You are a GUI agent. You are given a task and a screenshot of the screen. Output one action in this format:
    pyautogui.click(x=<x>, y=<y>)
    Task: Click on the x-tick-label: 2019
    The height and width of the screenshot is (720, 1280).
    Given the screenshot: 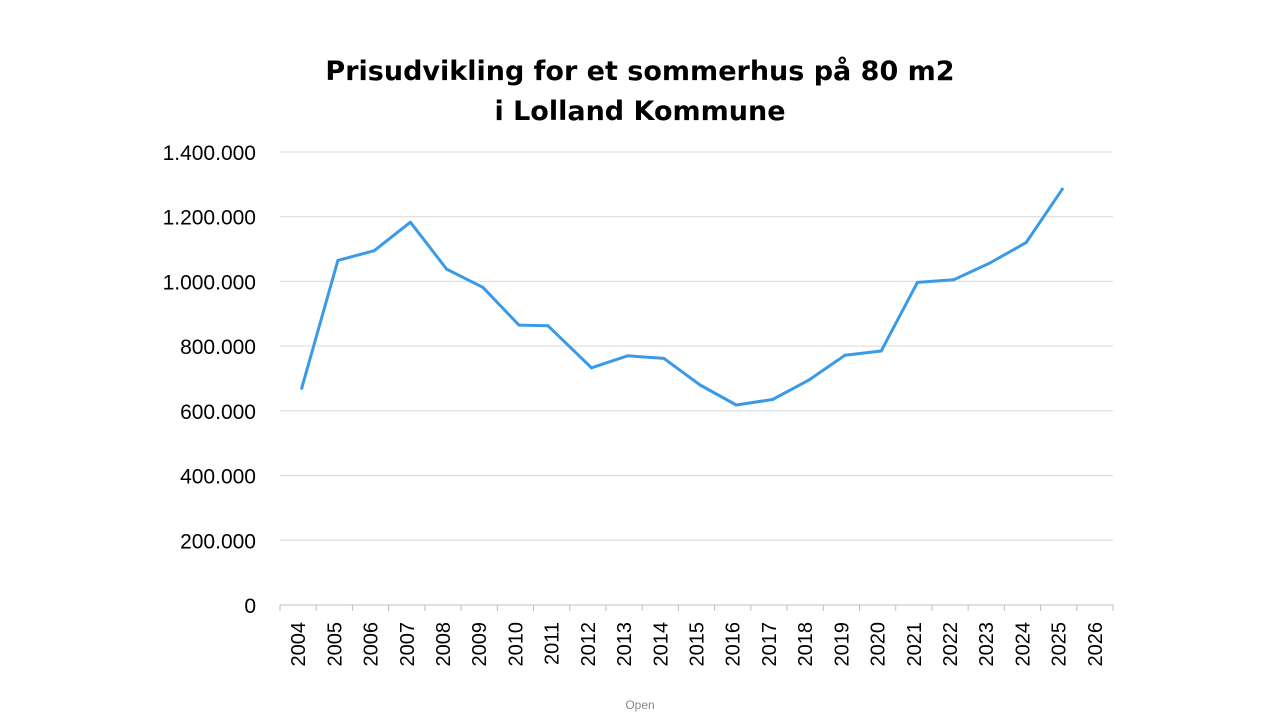 What is the action you would take?
    pyautogui.click(x=842, y=644)
    